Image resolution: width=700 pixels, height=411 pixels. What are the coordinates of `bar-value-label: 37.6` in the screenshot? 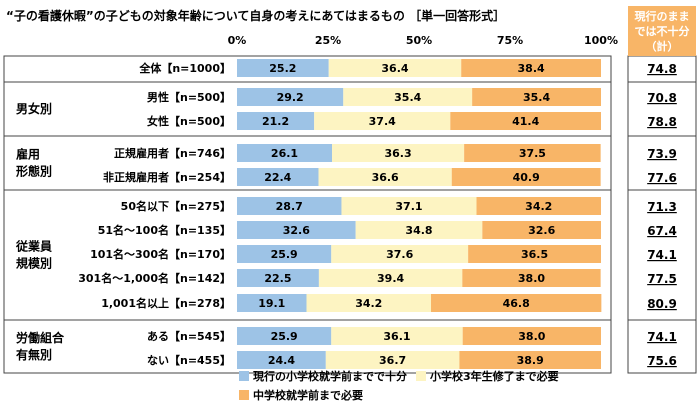 It's located at (399, 254).